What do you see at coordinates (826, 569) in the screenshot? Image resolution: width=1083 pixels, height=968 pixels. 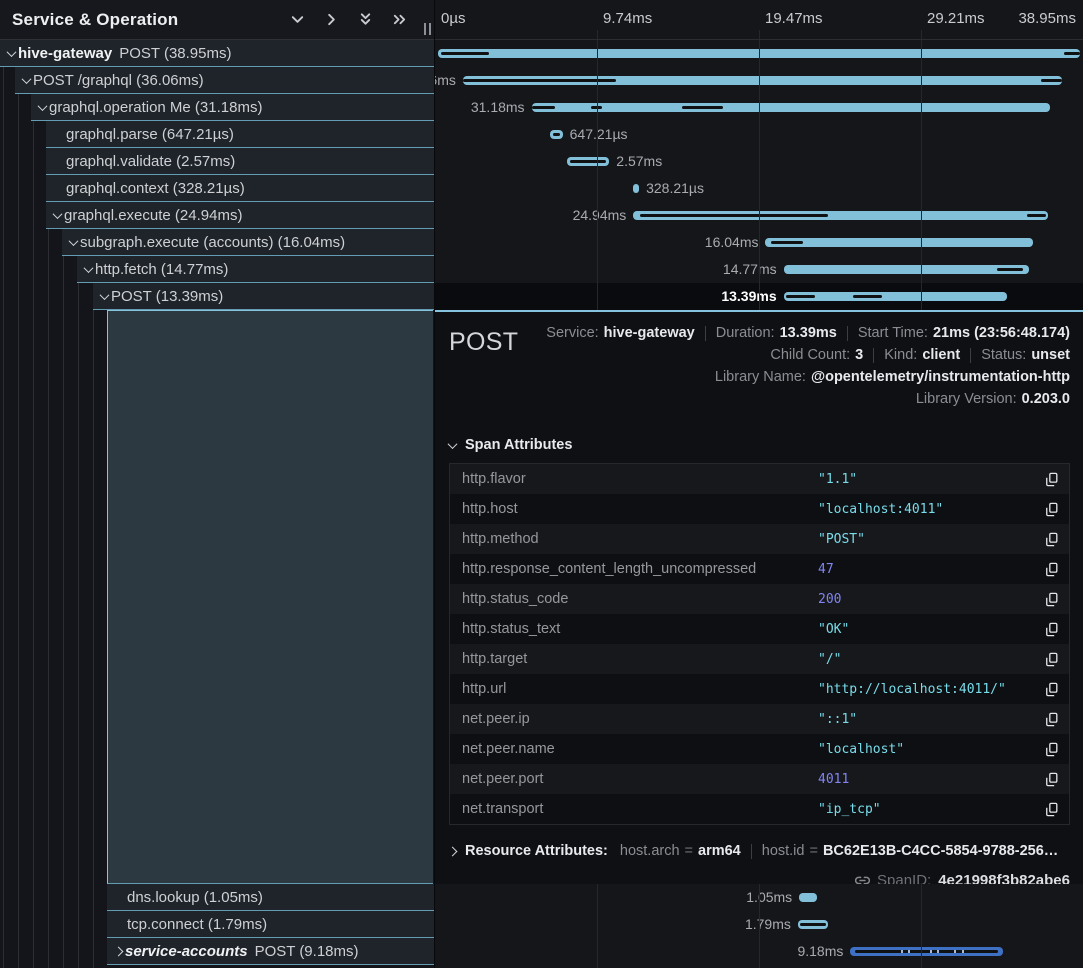 I see `attribute-value: 47` at bounding box center [826, 569].